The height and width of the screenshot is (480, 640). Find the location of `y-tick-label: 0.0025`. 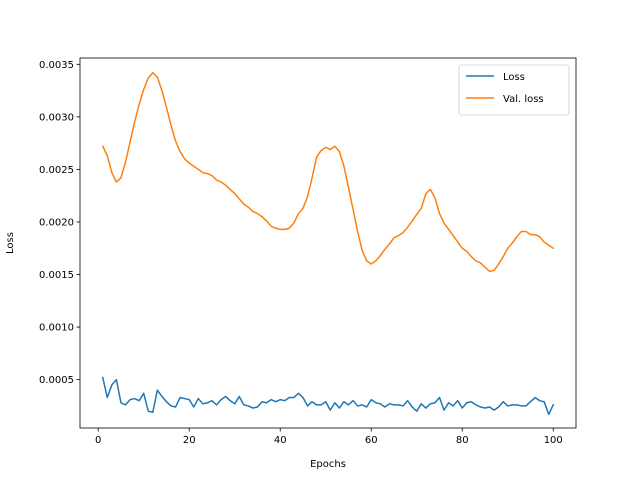

y-tick-label: 0.0025 is located at coordinates (56, 170).